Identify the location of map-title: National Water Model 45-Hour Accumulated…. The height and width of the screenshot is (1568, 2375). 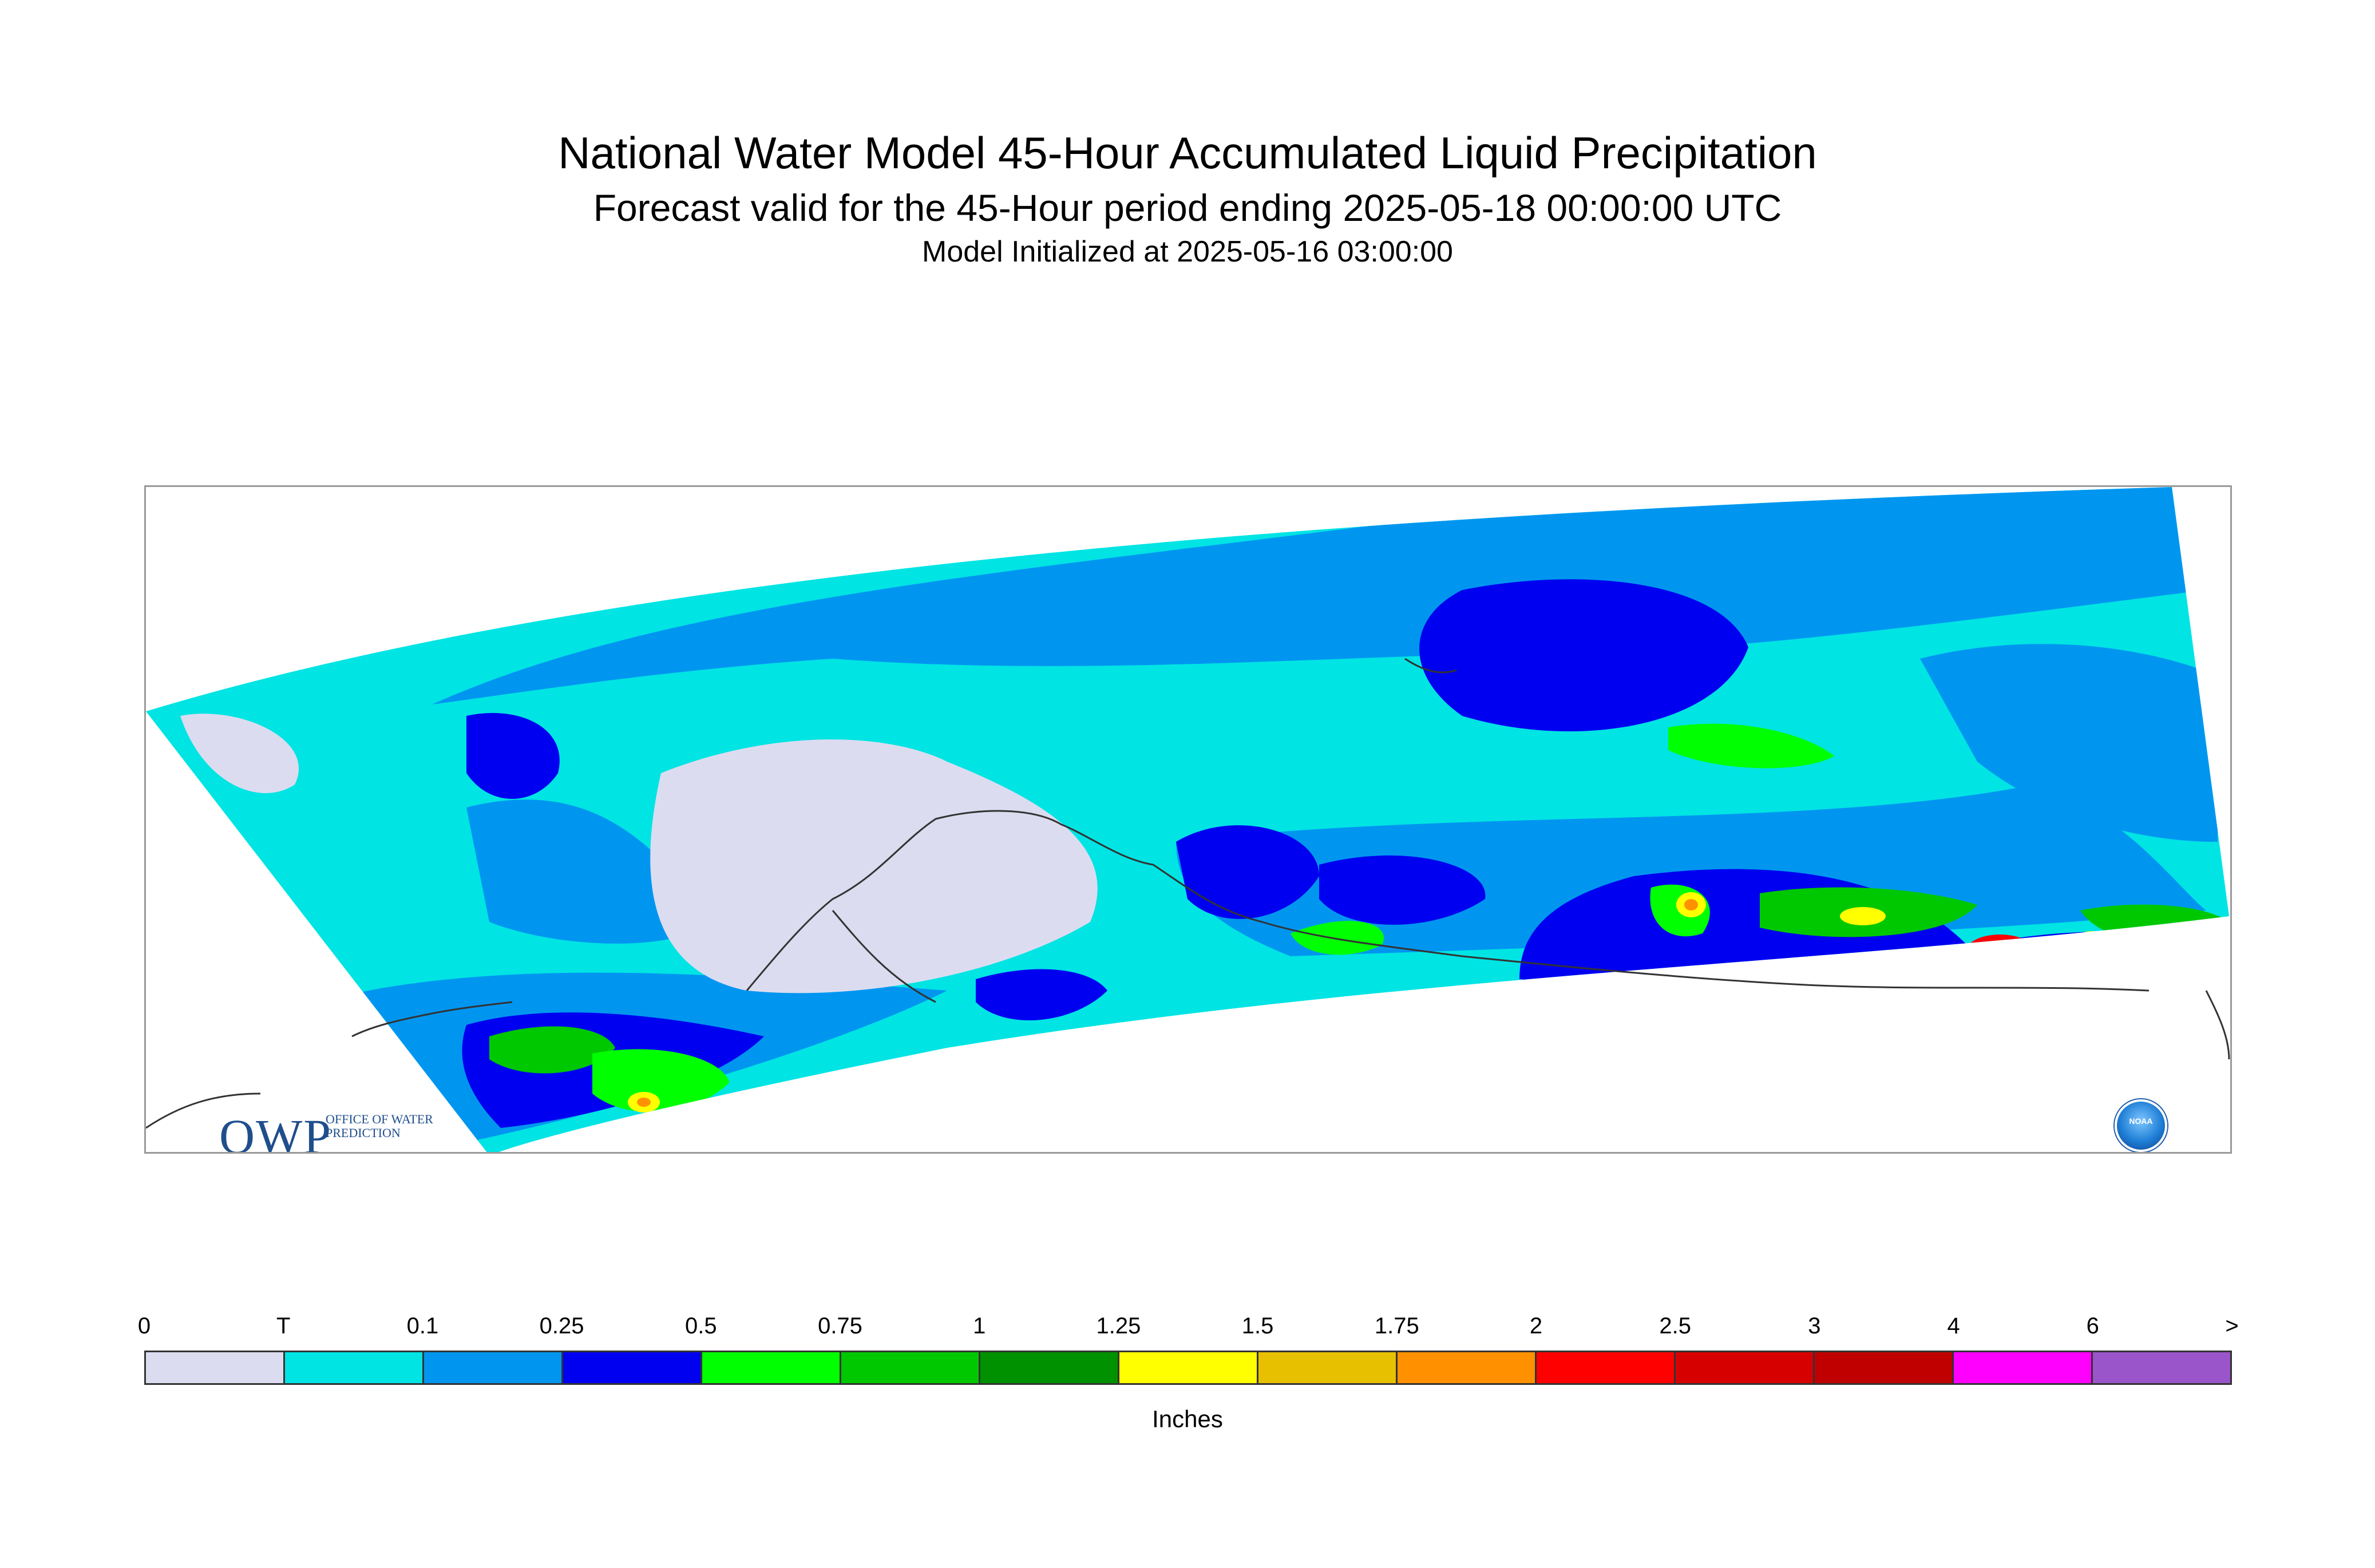
(1187, 153).